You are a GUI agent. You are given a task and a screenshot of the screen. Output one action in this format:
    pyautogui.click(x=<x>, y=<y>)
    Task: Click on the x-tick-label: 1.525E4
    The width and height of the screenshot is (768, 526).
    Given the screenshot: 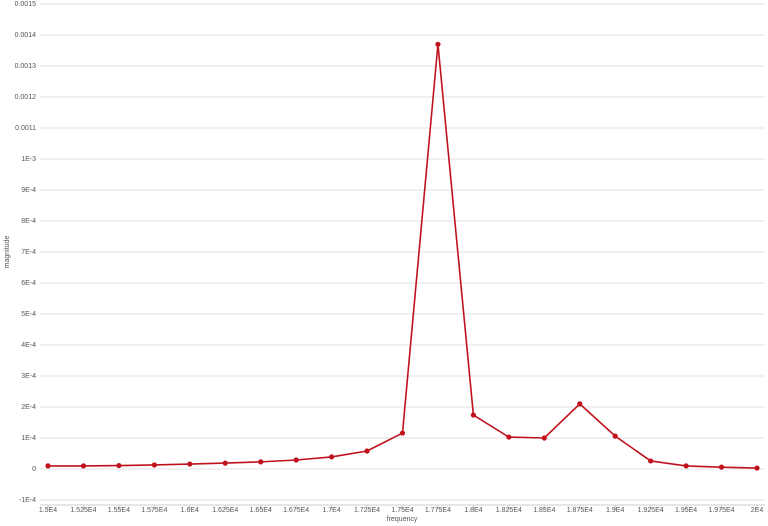 What is the action you would take?
    pyautogui.click(x=83, y=510)
    